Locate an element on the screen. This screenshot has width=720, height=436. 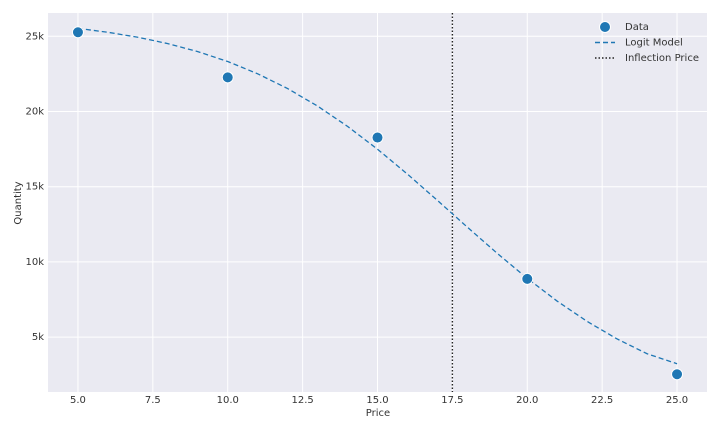
y-tick-label: 10k is located at coordinates (34, 262).